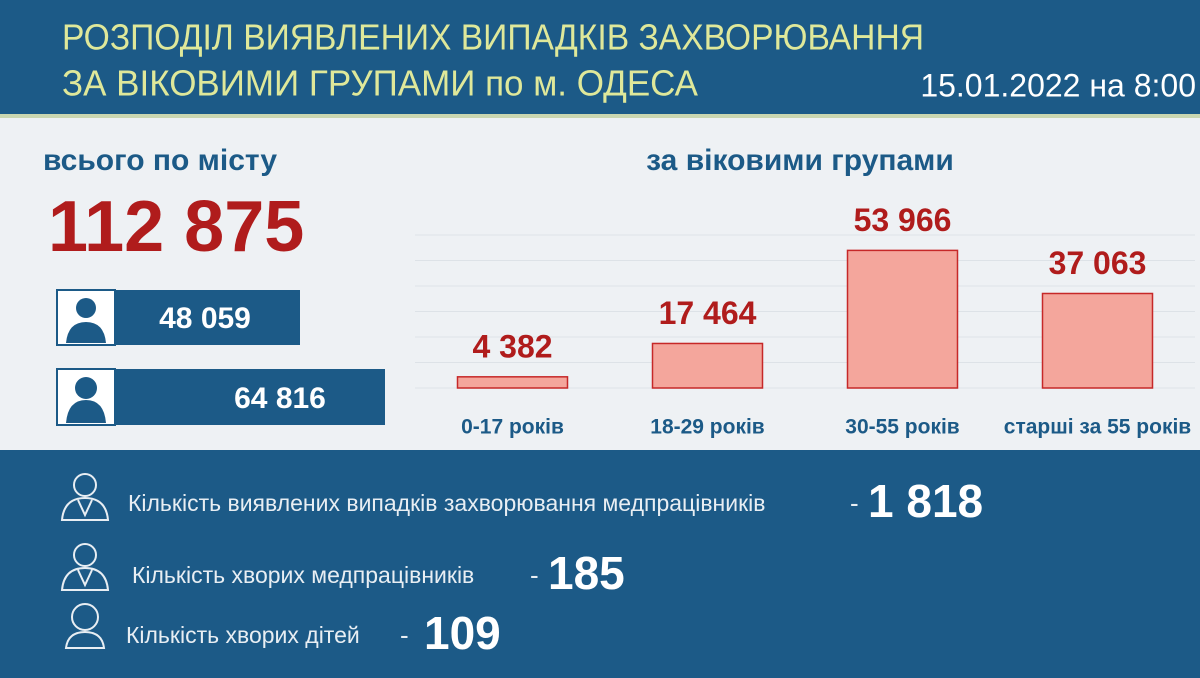  Describe the element at coordinates (380, 83) in the screenshot. I see `title: ЗА ВІКОВИМИ ГРУПАМИ по м. ОДЕСА` at that location.